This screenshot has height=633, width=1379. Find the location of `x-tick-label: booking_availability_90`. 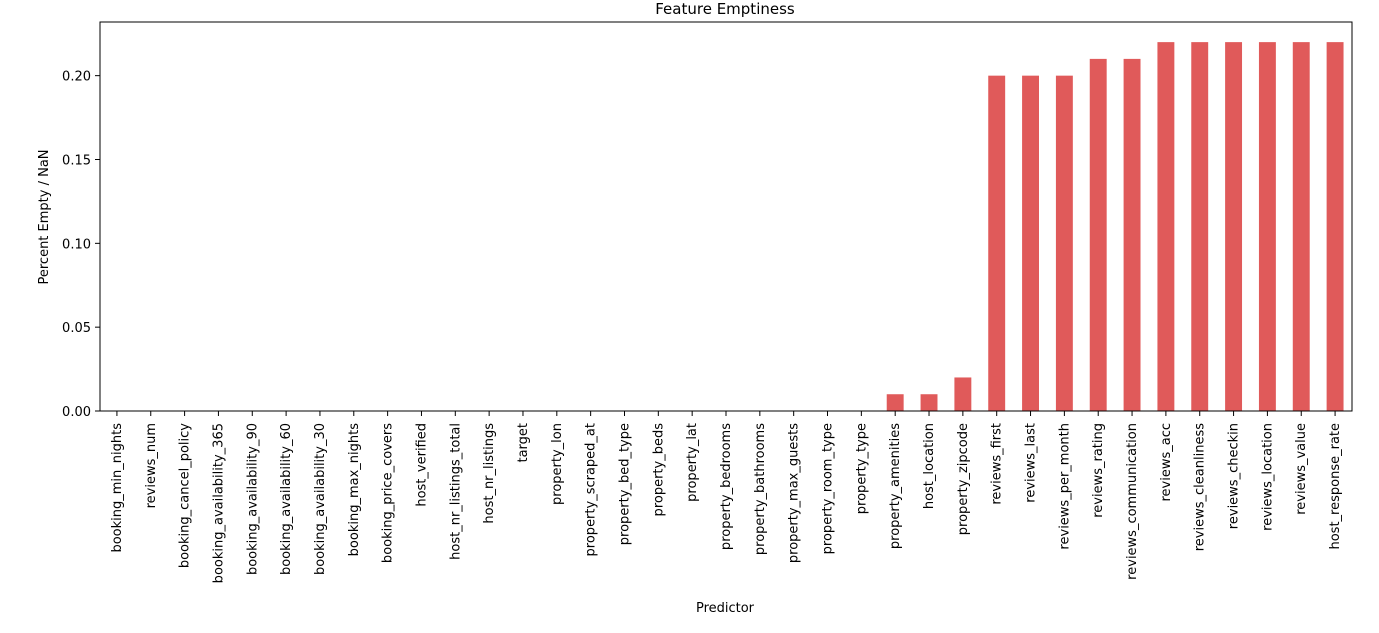

x-tick-label: booking_availability_90 is located at coordinates (252, 499).